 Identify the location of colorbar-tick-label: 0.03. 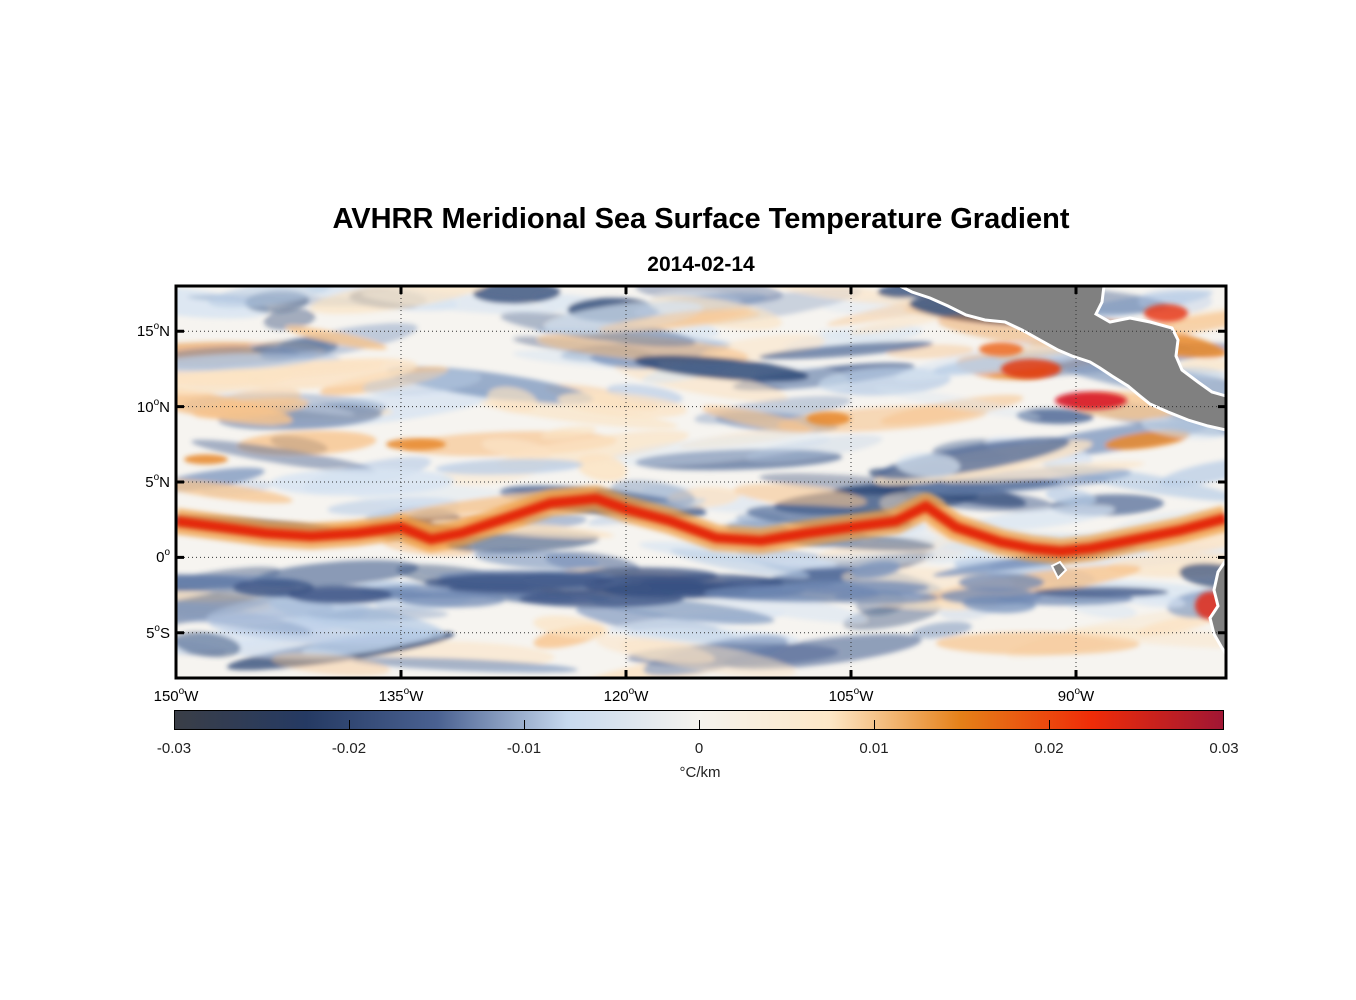
(1224, 748).